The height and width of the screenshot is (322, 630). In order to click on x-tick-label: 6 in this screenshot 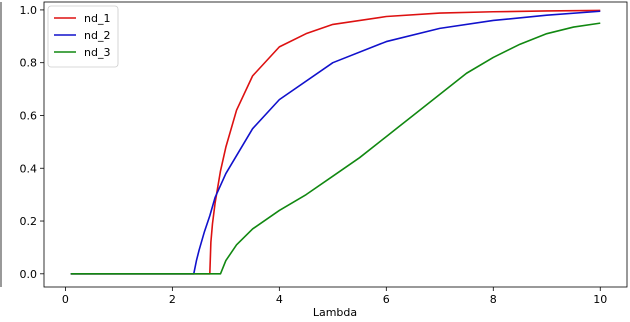, I will do `click(386, 299)`.